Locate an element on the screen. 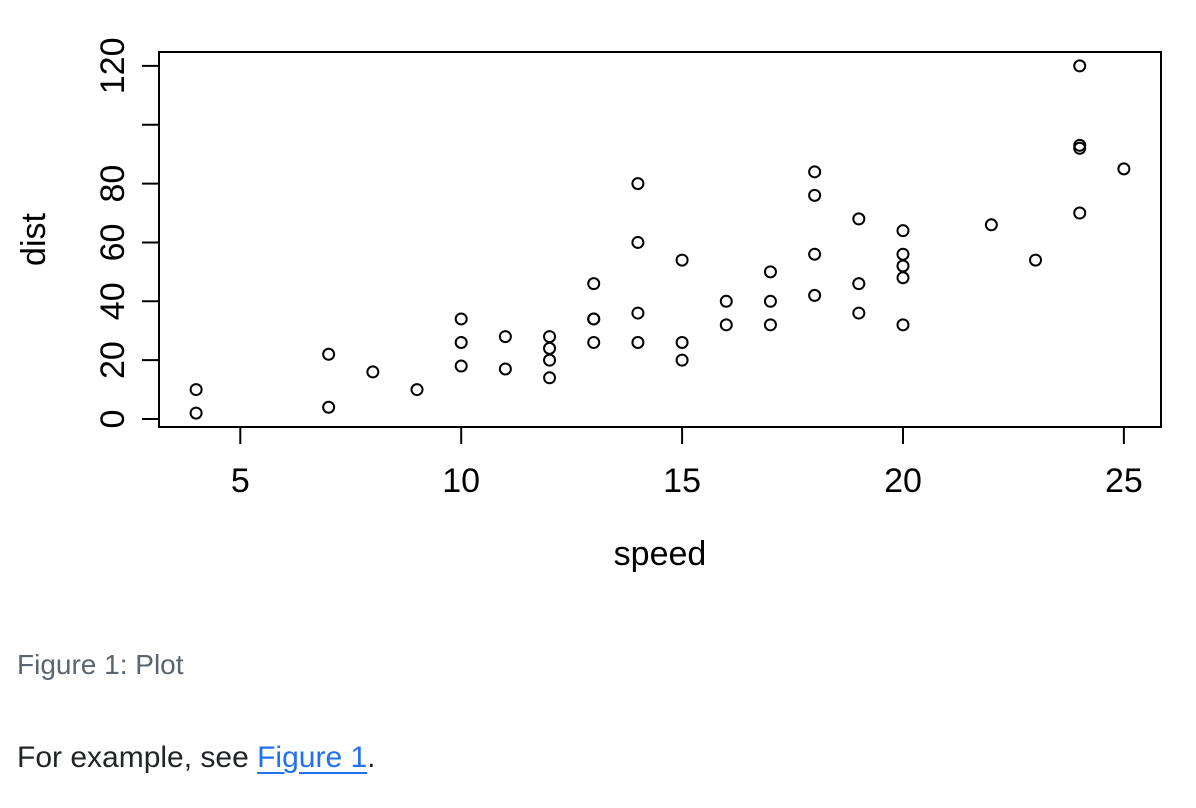 The image size is (1196, 808). x-tick-label: 20 is located at coordinates (903, 481).